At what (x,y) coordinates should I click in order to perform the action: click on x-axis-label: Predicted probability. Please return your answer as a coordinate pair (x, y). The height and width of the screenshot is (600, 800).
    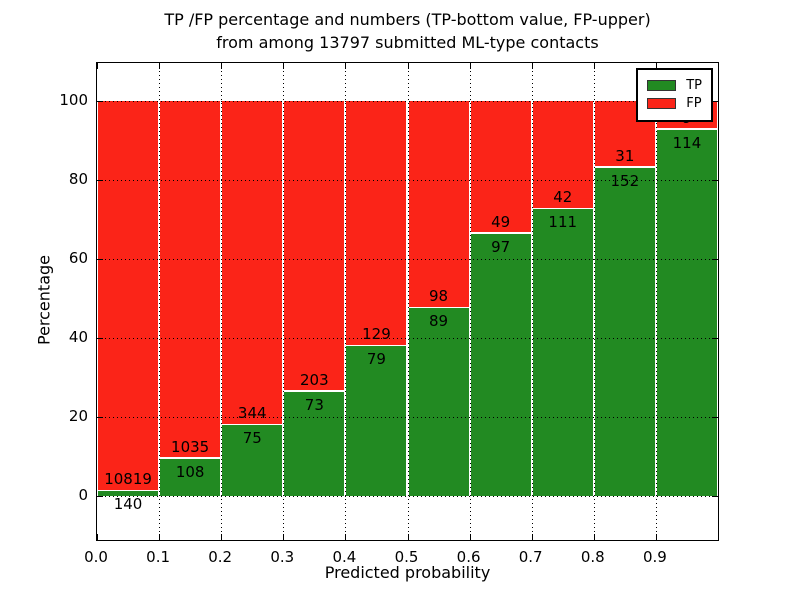
    Looking at the image, I should click on (407, 572).